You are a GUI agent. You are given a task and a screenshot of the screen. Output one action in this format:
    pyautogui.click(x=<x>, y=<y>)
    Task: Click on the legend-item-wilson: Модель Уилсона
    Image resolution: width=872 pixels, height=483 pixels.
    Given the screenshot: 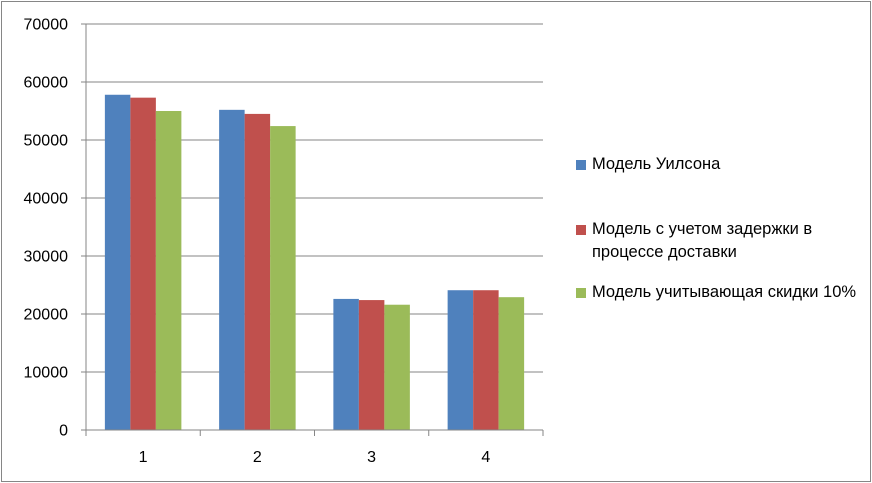 What is the action you would take?
    pyautogui.click(x=720, y=164)
    